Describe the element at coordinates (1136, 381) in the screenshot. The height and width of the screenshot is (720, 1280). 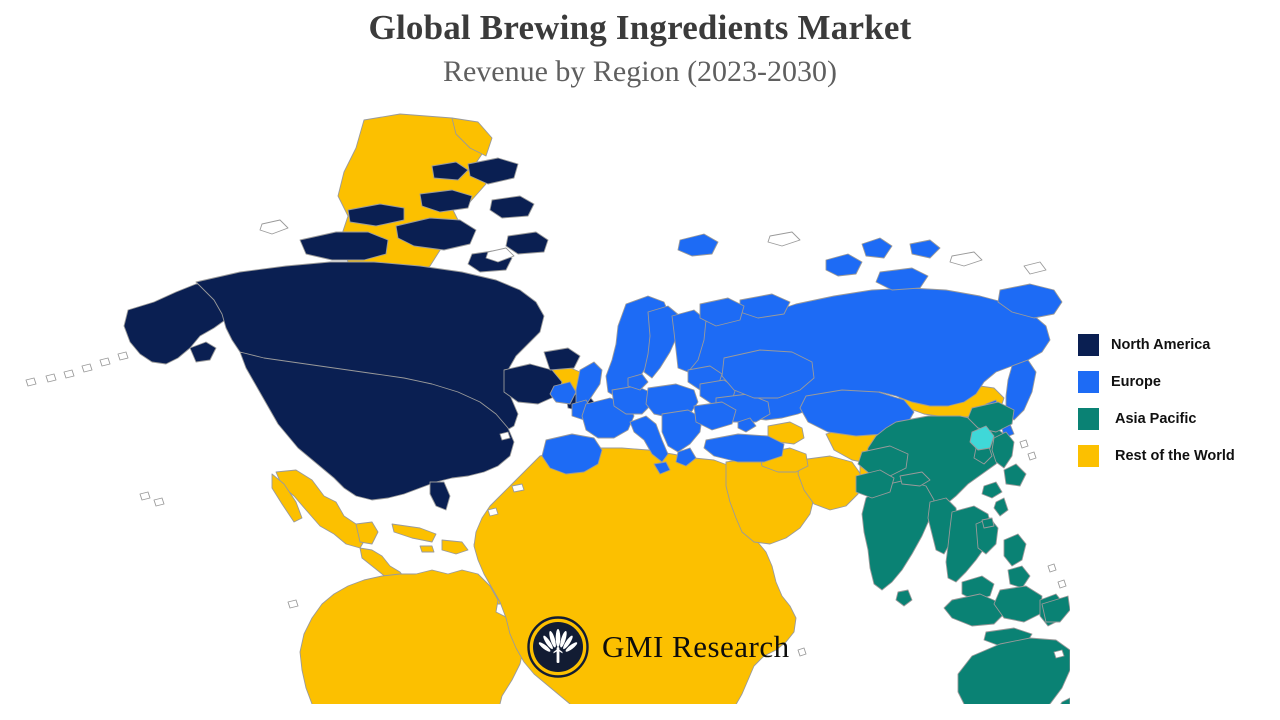
I see `legend-label-europe: Europe` at that location.